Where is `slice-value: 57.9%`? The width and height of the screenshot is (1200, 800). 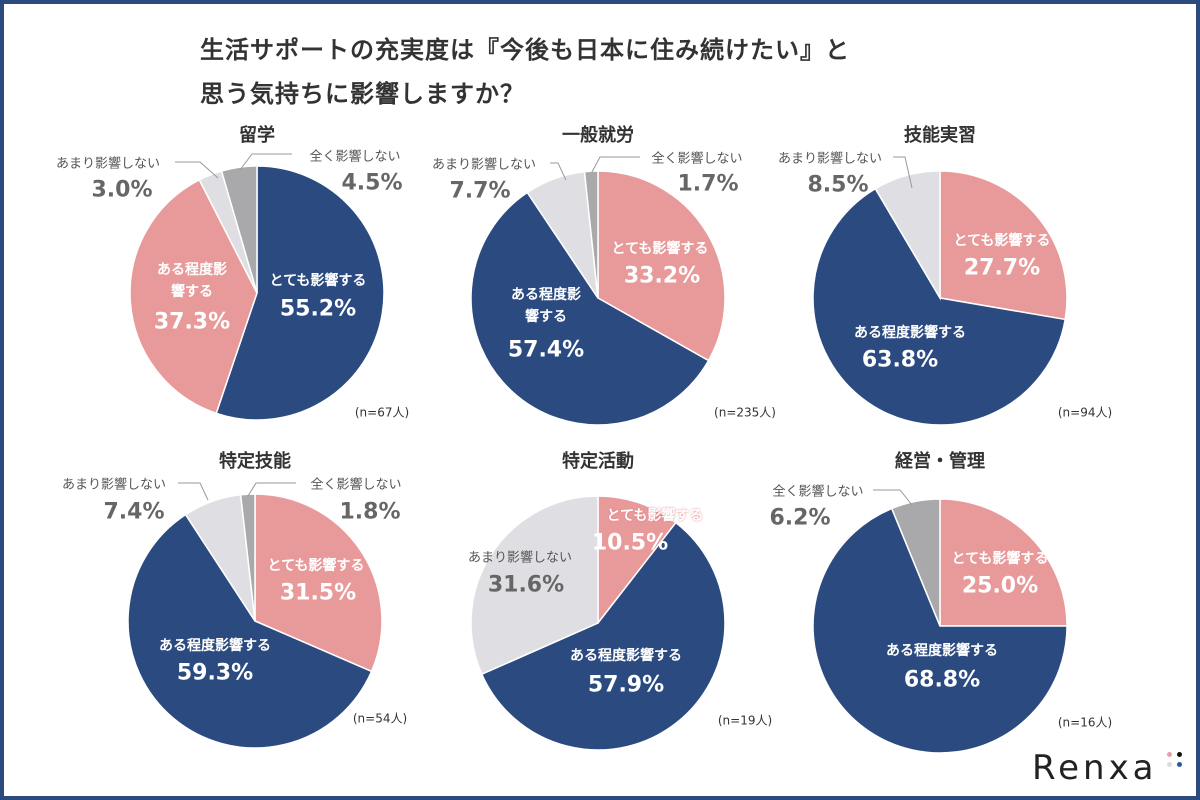 slice-value: 57.9% is located at coordinates (626, 685).